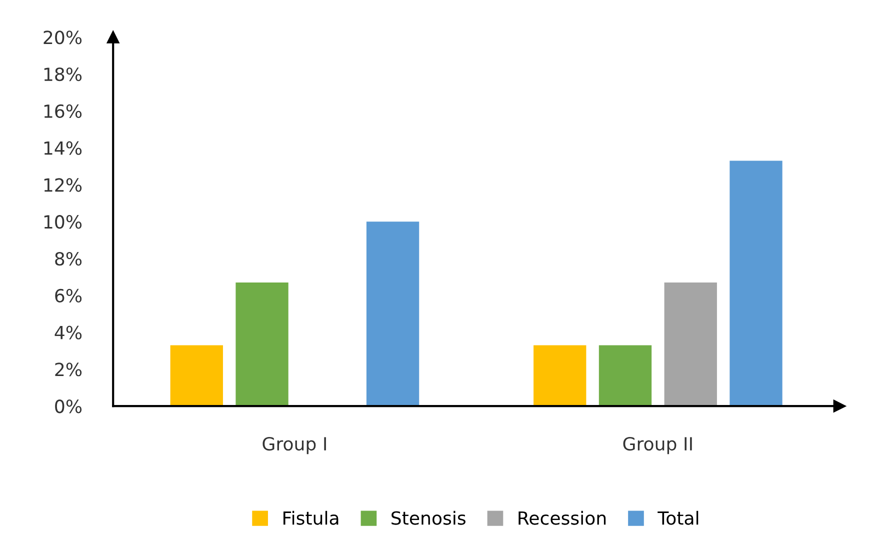 The width and height of the screenshot is (870, 554). What do you see at coordinates (310, 517) in the screenshot?
I see `legend-label: Fistula` at bounding box center [310, 517].